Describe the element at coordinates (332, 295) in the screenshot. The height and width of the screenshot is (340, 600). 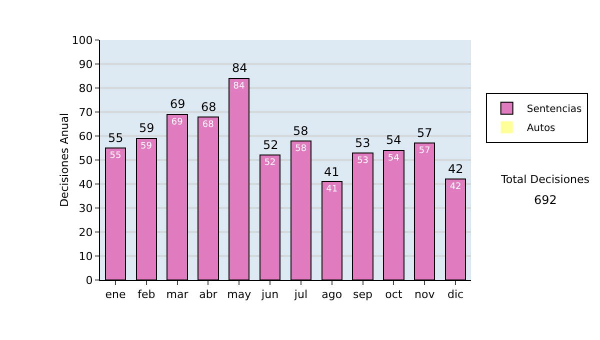
I see `x-tick-label: ago` at that location.